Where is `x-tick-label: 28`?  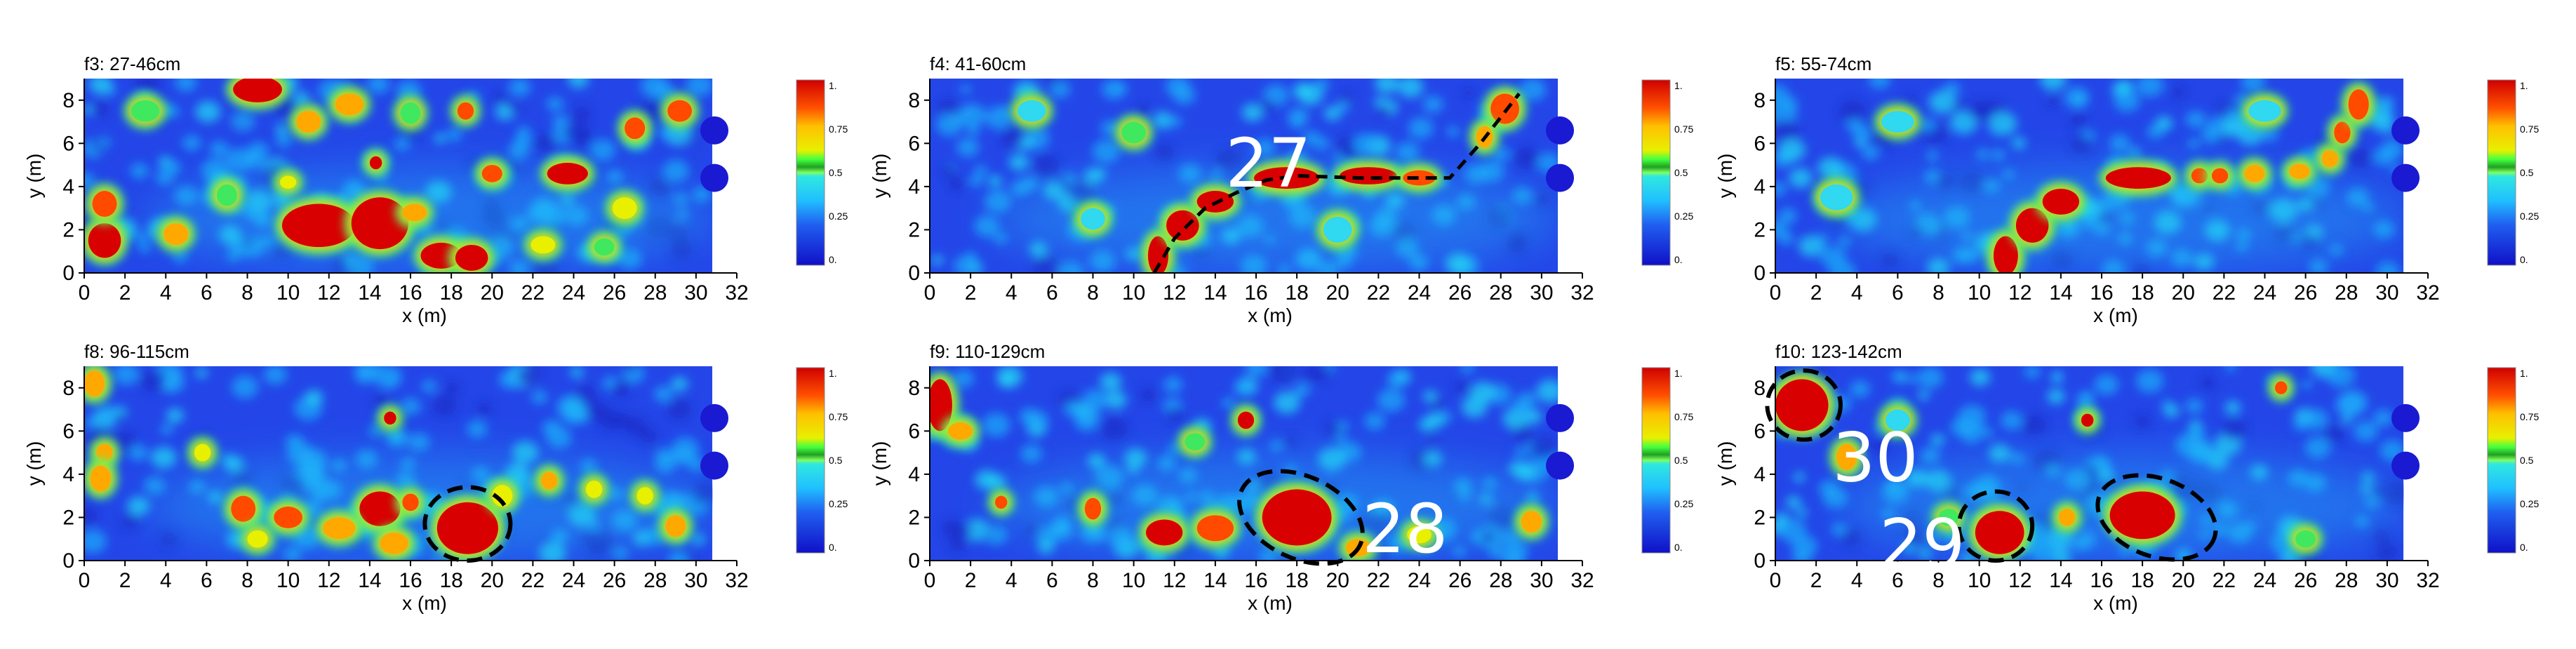 x-tick-label: 28 is located at coordinates (1500, 581).